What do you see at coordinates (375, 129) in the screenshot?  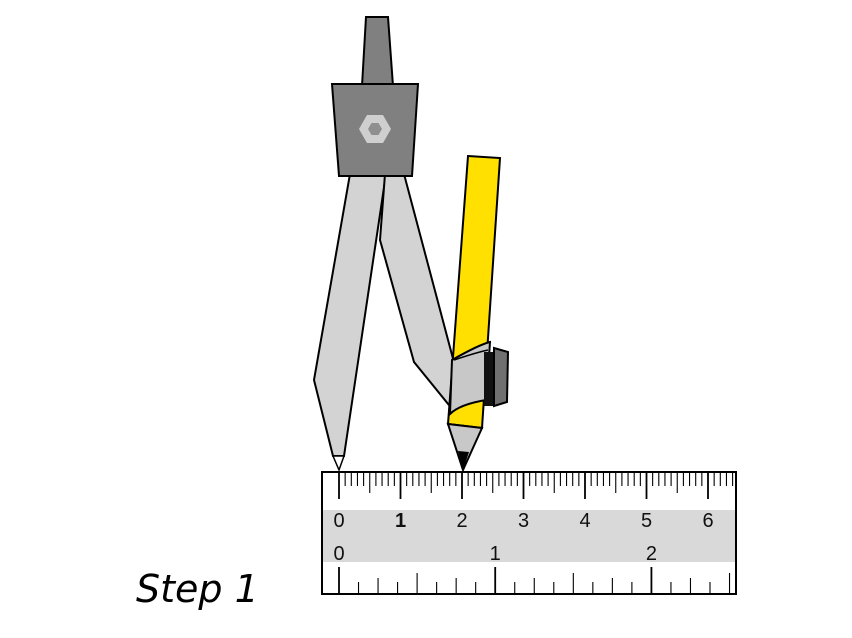 I see `hex-screw-icon` at bounding box center [375, 129].